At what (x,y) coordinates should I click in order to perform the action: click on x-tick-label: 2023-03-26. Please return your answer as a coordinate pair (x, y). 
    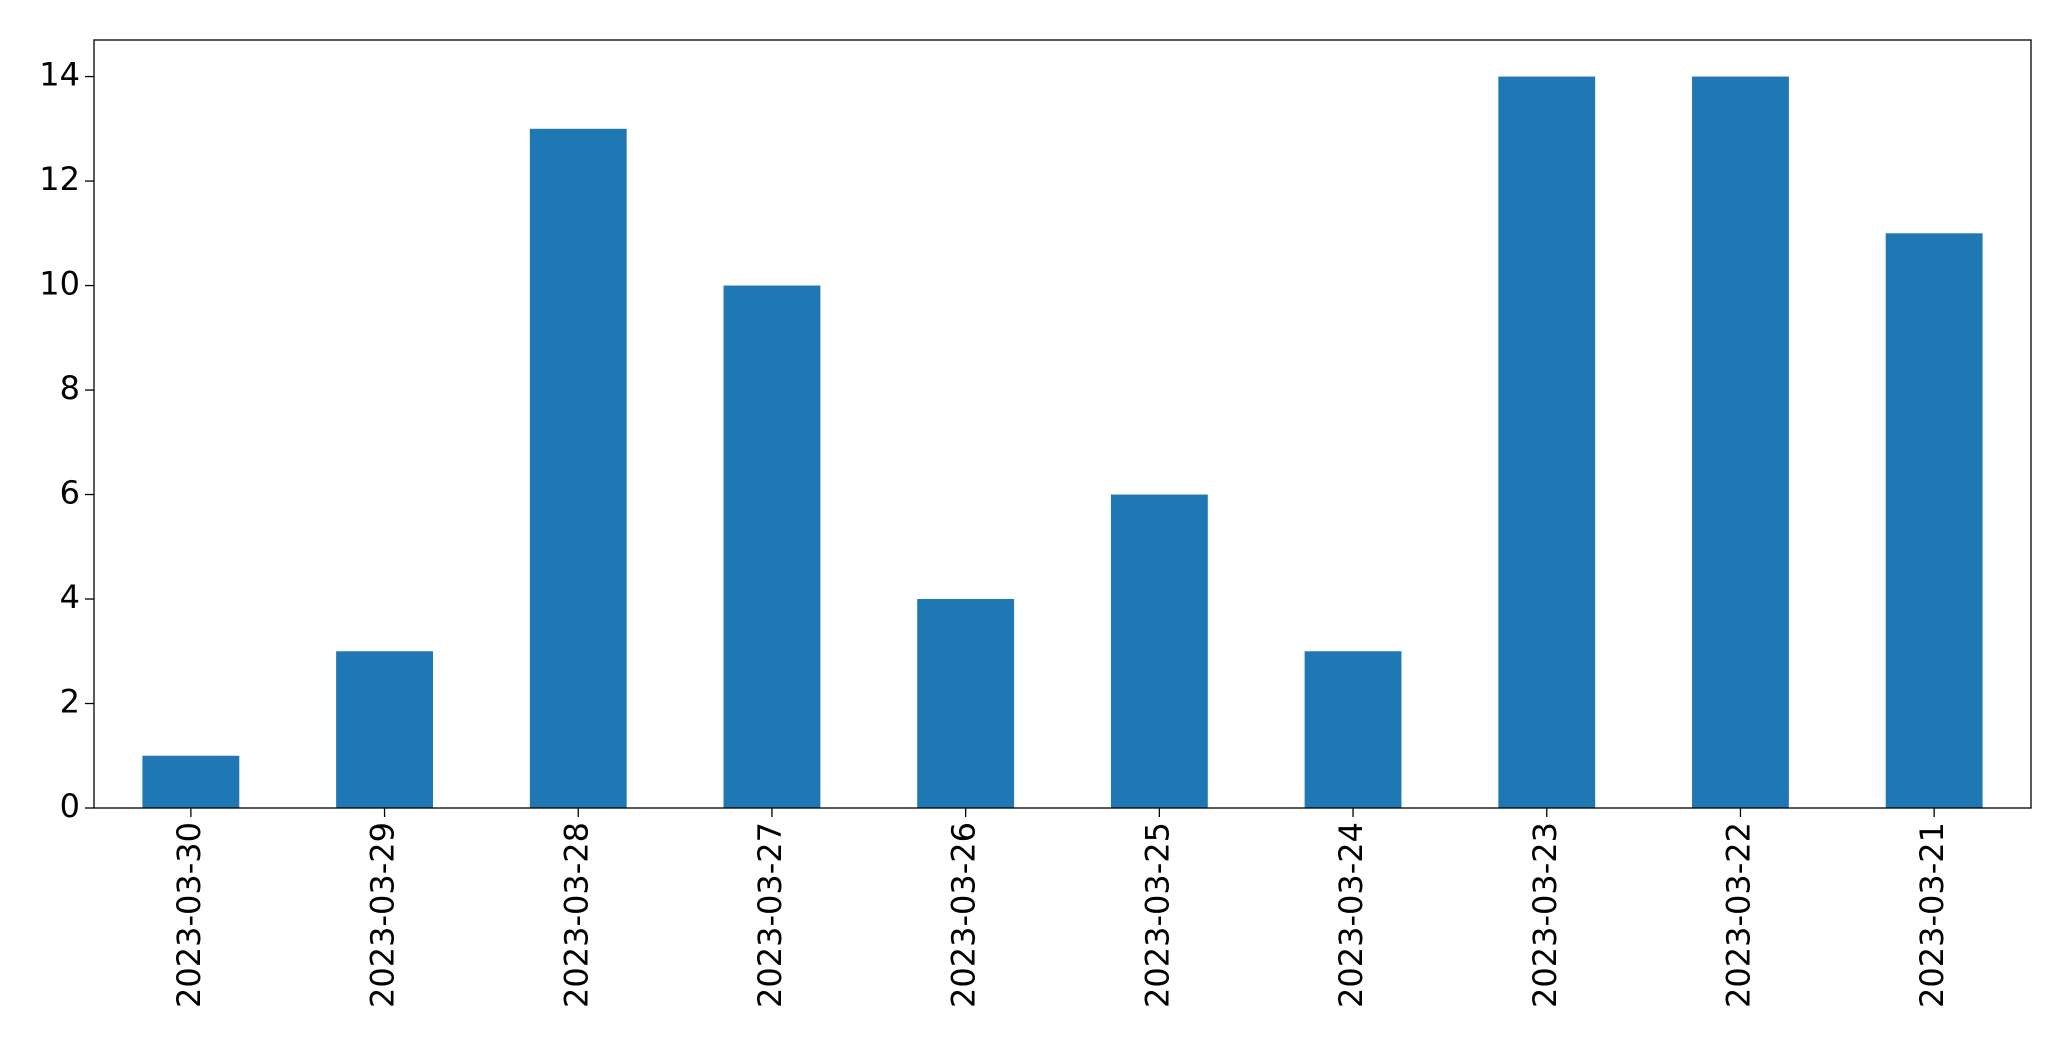
    Looking at the image, I should click on (964, 915).